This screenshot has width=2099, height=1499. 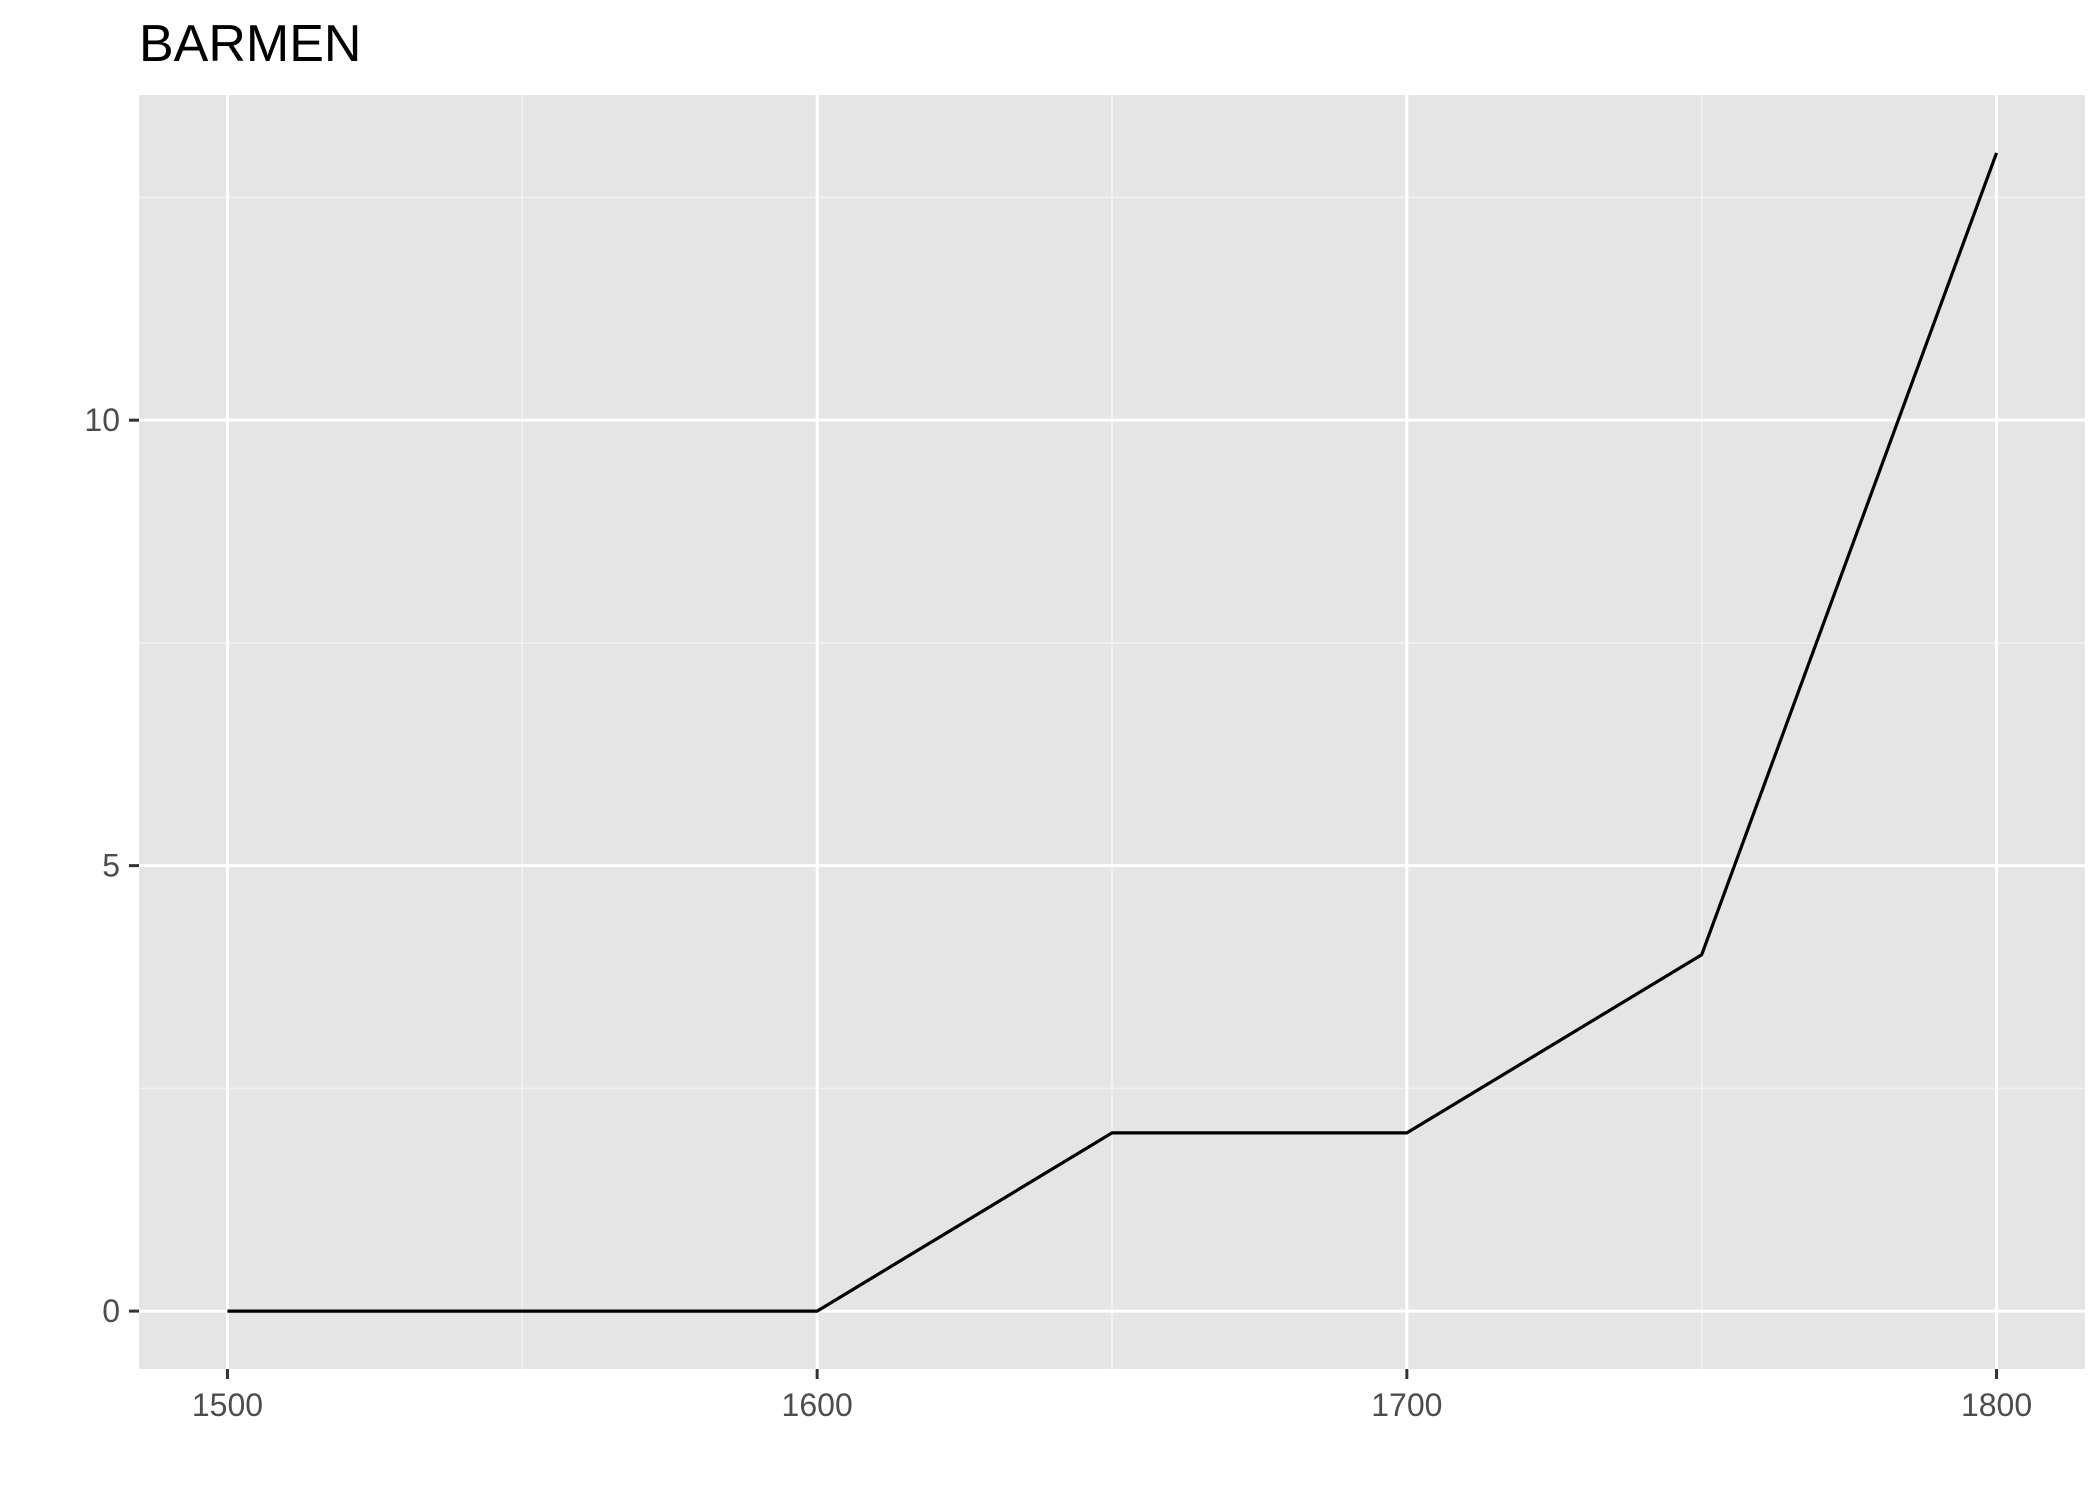 What do you see at coordinates (1996, 1405) in the screenshot?
I see `x-tick-label: 1800` at bounding box center [1996, 1405].